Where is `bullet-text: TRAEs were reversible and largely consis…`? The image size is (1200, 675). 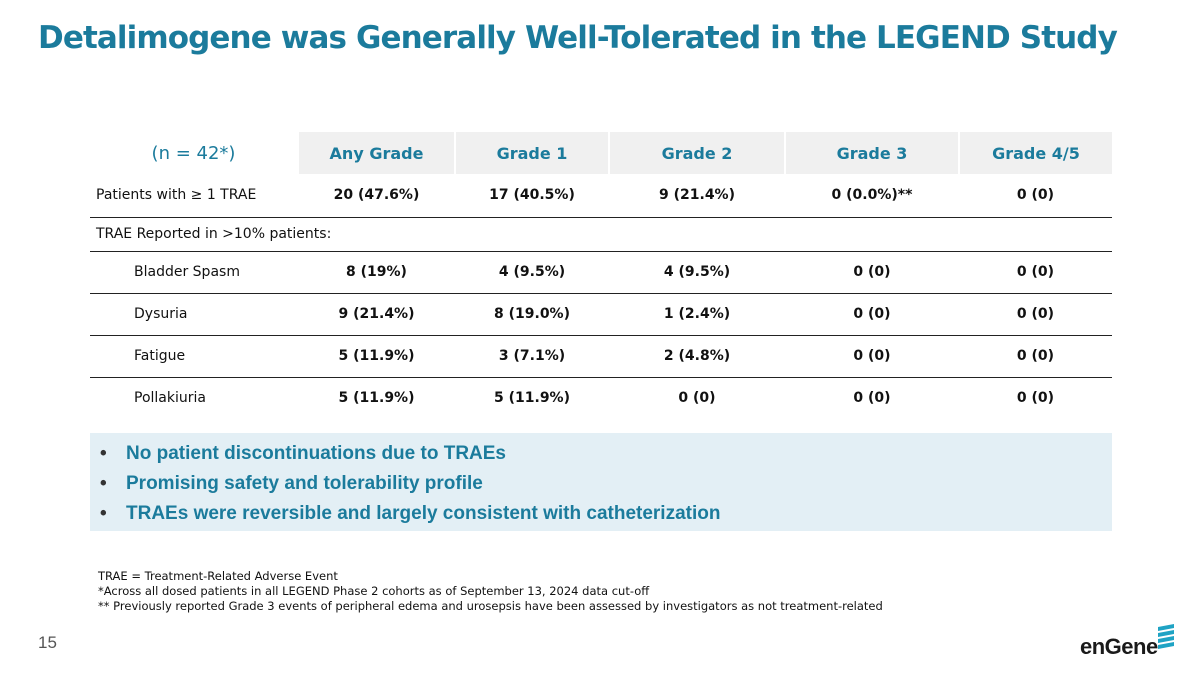 bullet-text: TRAEs were reversible and largely consis… is located at coordinates (423, 513).